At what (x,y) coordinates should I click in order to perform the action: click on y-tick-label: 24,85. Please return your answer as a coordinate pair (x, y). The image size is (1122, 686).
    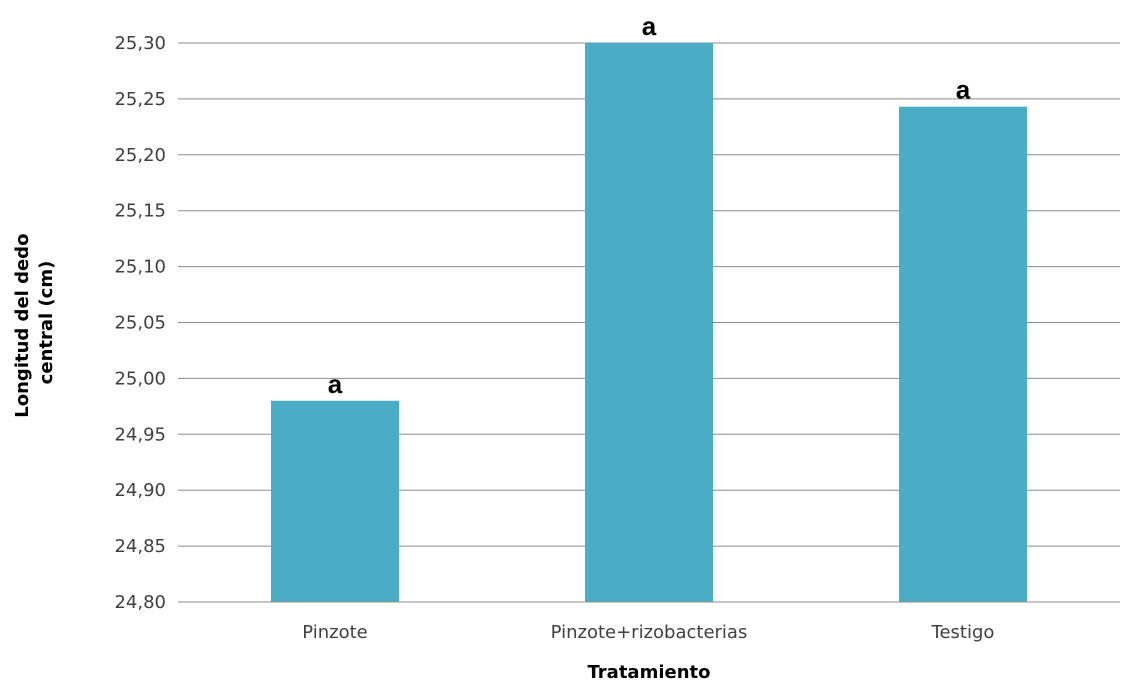
    Looking at the image, I should click on (140, 546).